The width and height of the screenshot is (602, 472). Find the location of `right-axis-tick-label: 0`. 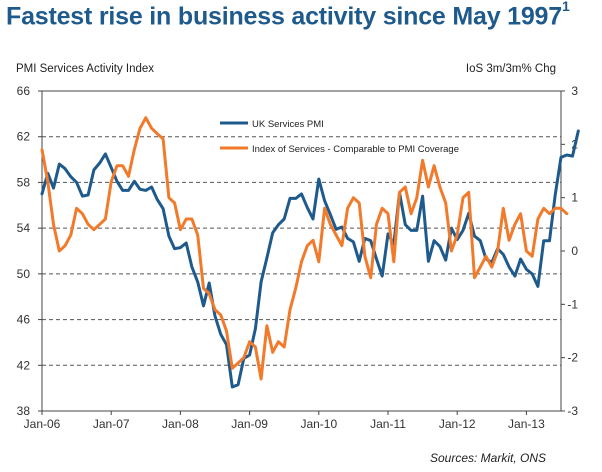

right-axis-tick-label: 0 is located at coordinates (574, 251).